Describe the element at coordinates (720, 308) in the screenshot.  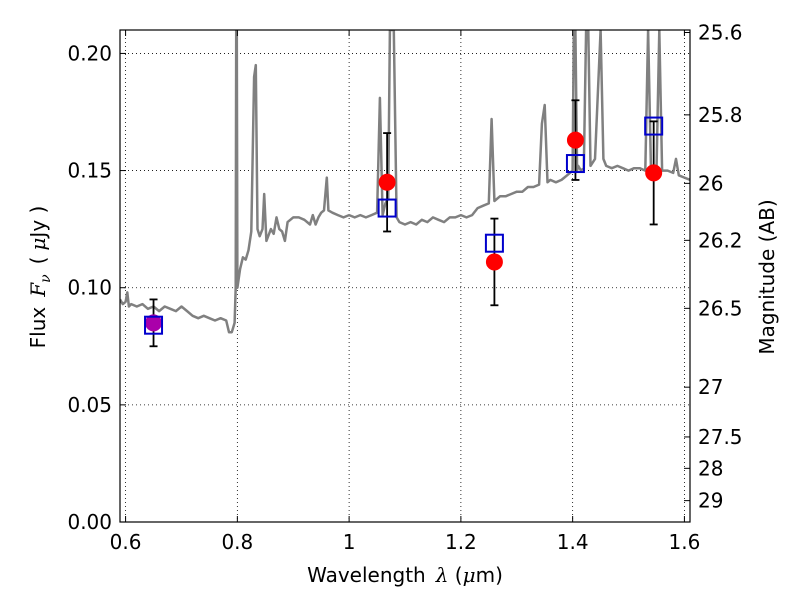
I see `y2-tick-label: 26.5` at that location.